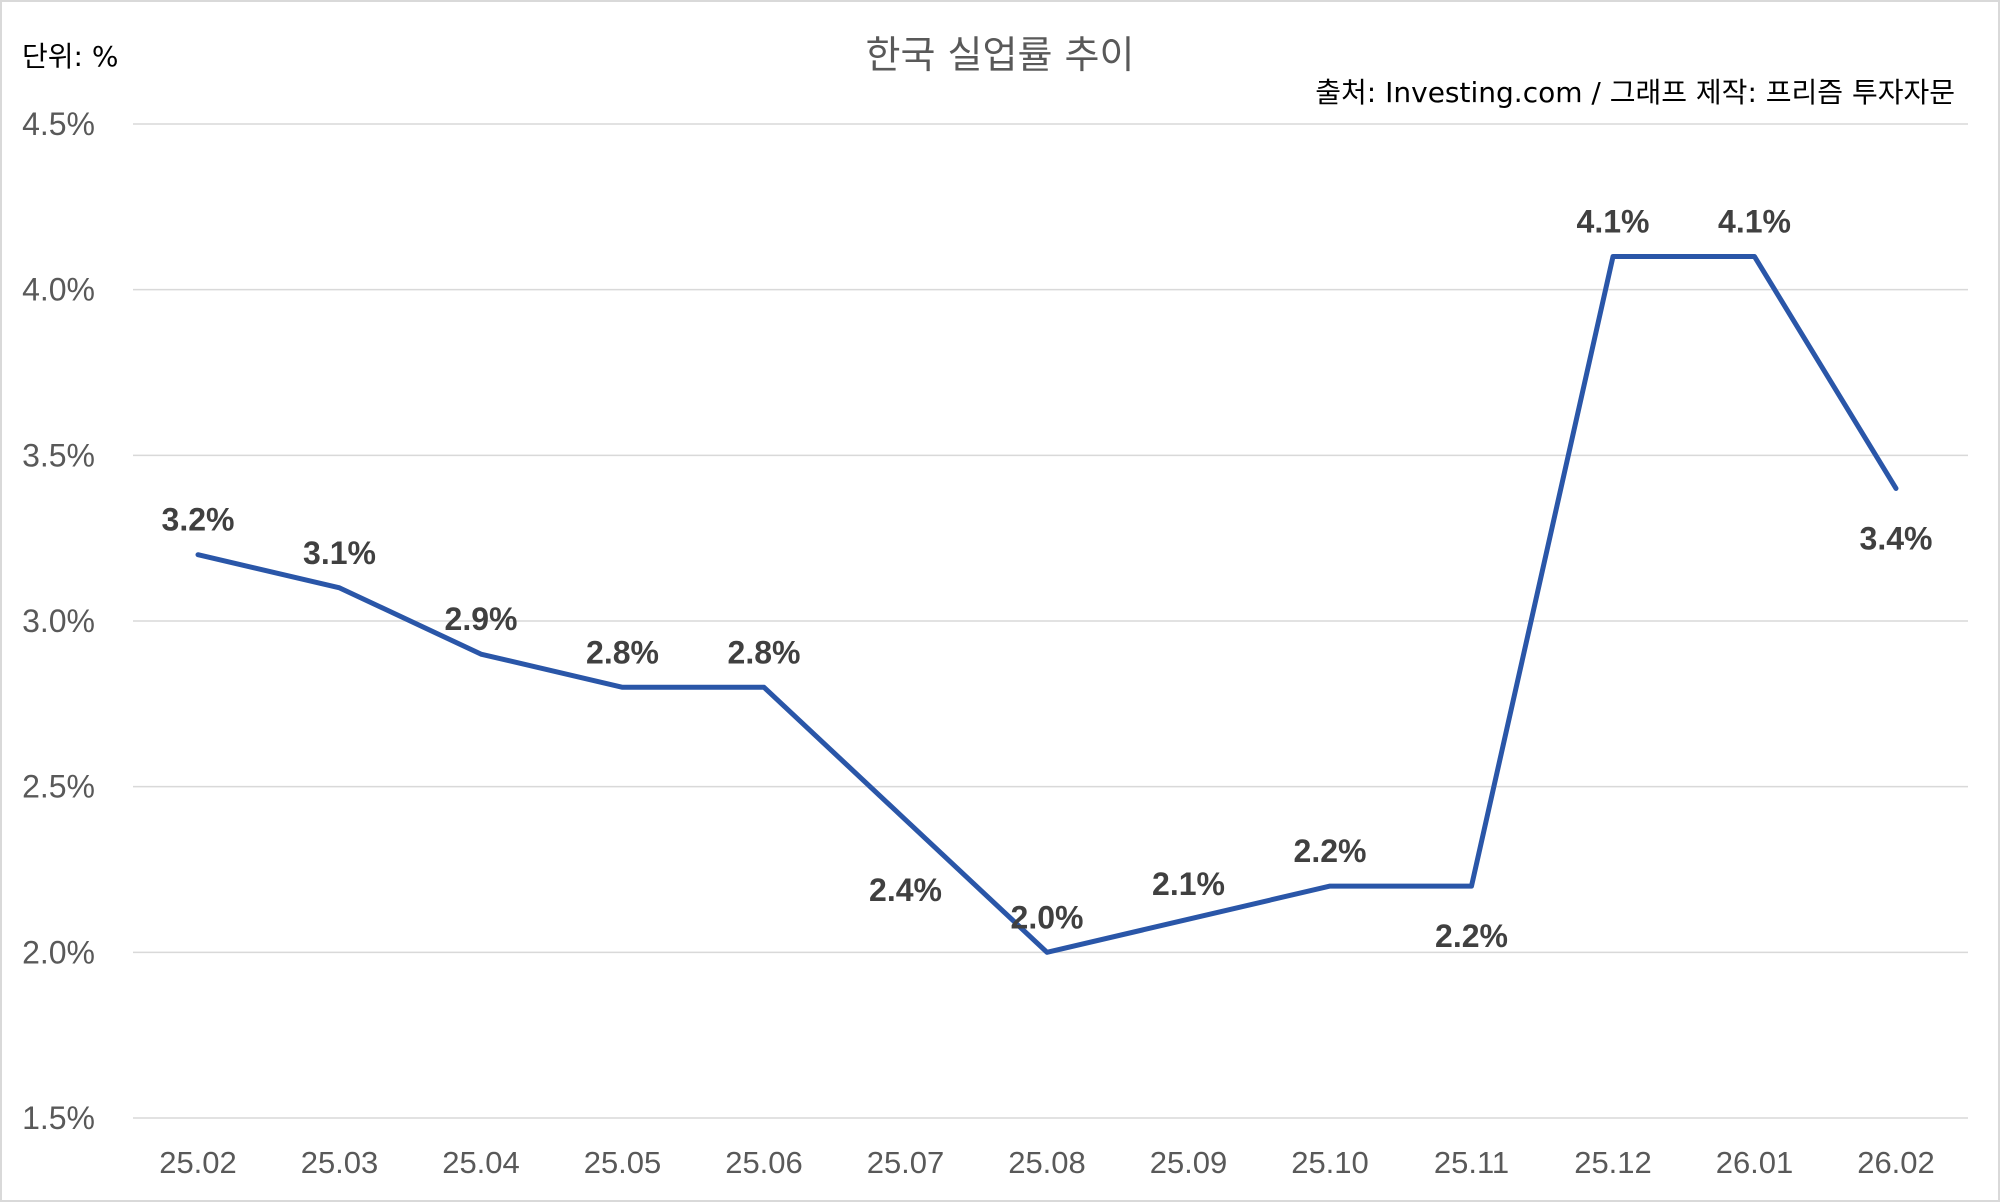 Image resolution: width=2000 pixels, height=1202 pixels. I want to click on y-axis-ticks: 1.5% 2.0% 2.5% 3.0% 3.5% 4.0% 4.5%, so click(58, 621).